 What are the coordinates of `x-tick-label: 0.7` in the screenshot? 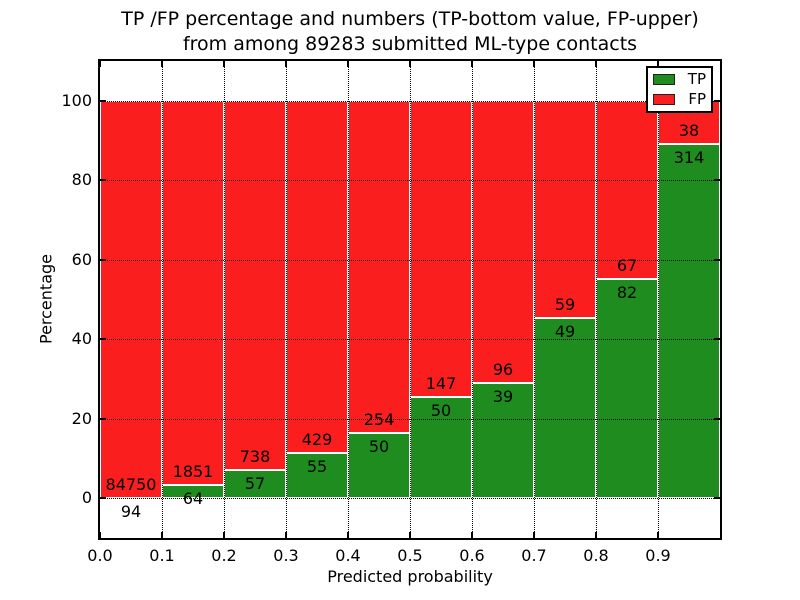 It's located at (534, 555).